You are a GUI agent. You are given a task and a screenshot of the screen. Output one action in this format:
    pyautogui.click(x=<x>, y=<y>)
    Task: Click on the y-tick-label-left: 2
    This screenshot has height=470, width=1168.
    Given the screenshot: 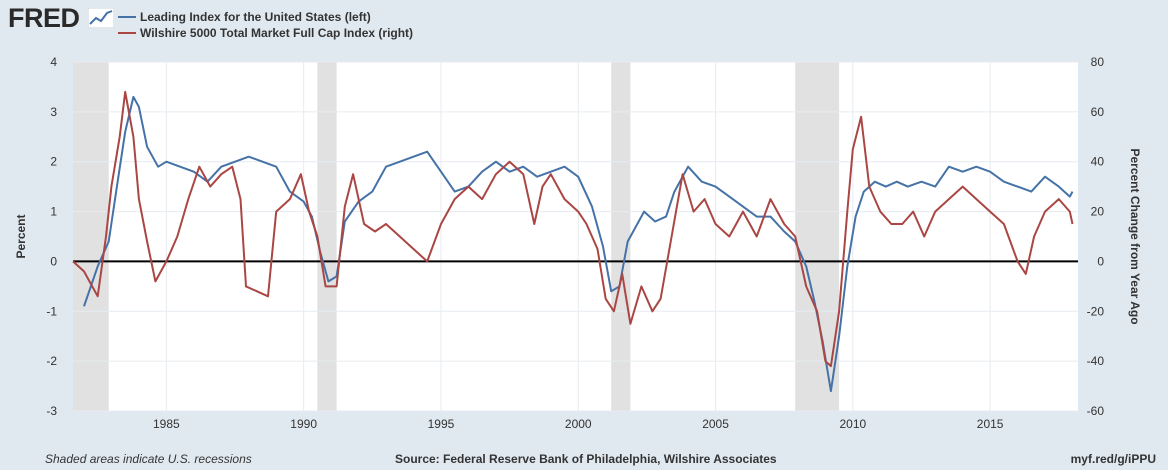 What is the action you would take?
    pyautogui.click(x=53, y=162)
    